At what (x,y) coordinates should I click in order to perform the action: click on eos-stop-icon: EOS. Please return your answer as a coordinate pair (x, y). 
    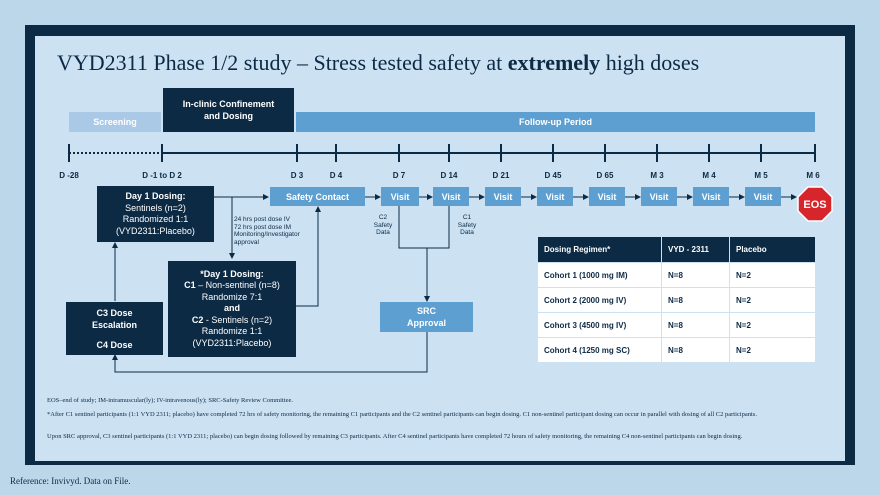
    Looking at the image, I should click on (815, 204).